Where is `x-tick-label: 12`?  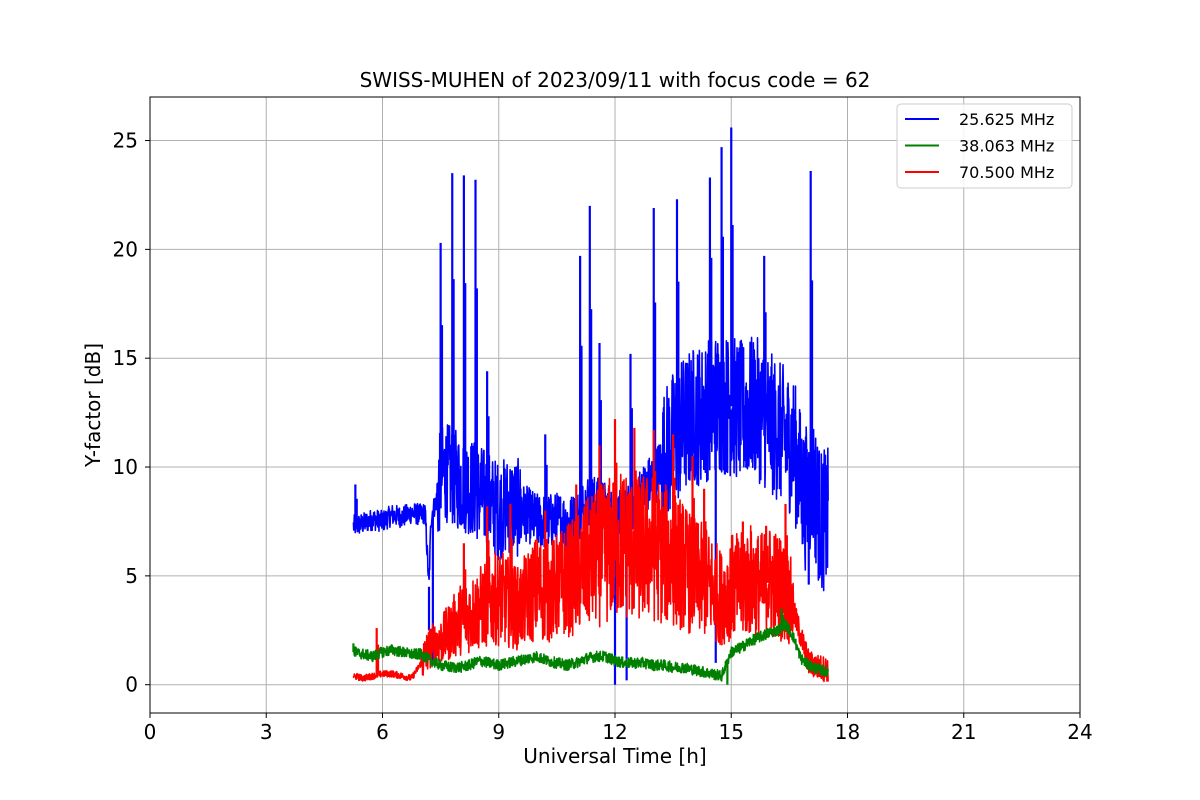 x-tick-label: 12 is located at coordinates (614, 732).